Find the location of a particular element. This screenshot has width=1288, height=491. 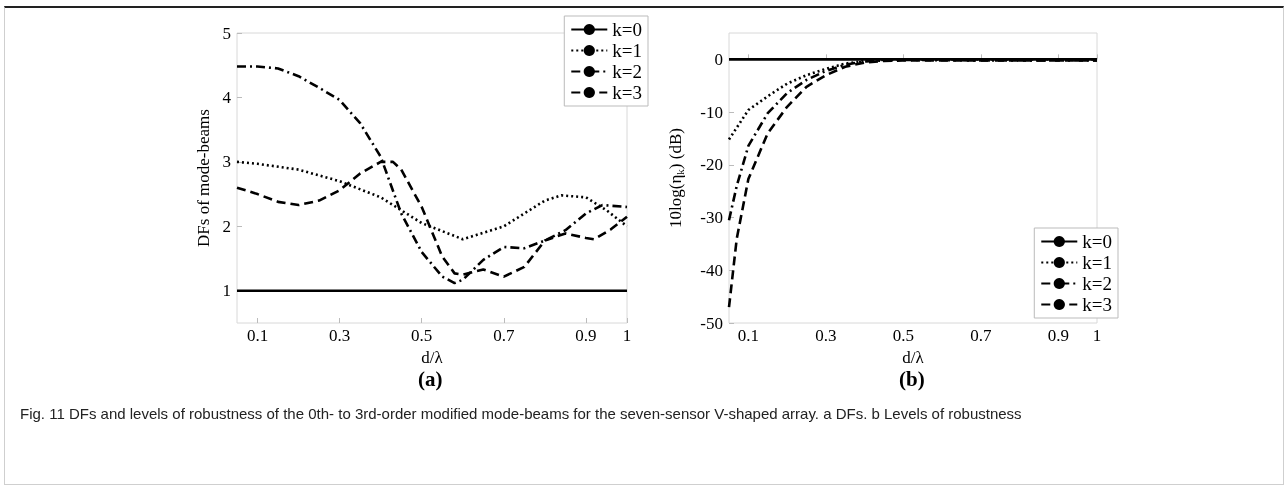

y-tick-label: 0 is located at coordinates (718, 59).